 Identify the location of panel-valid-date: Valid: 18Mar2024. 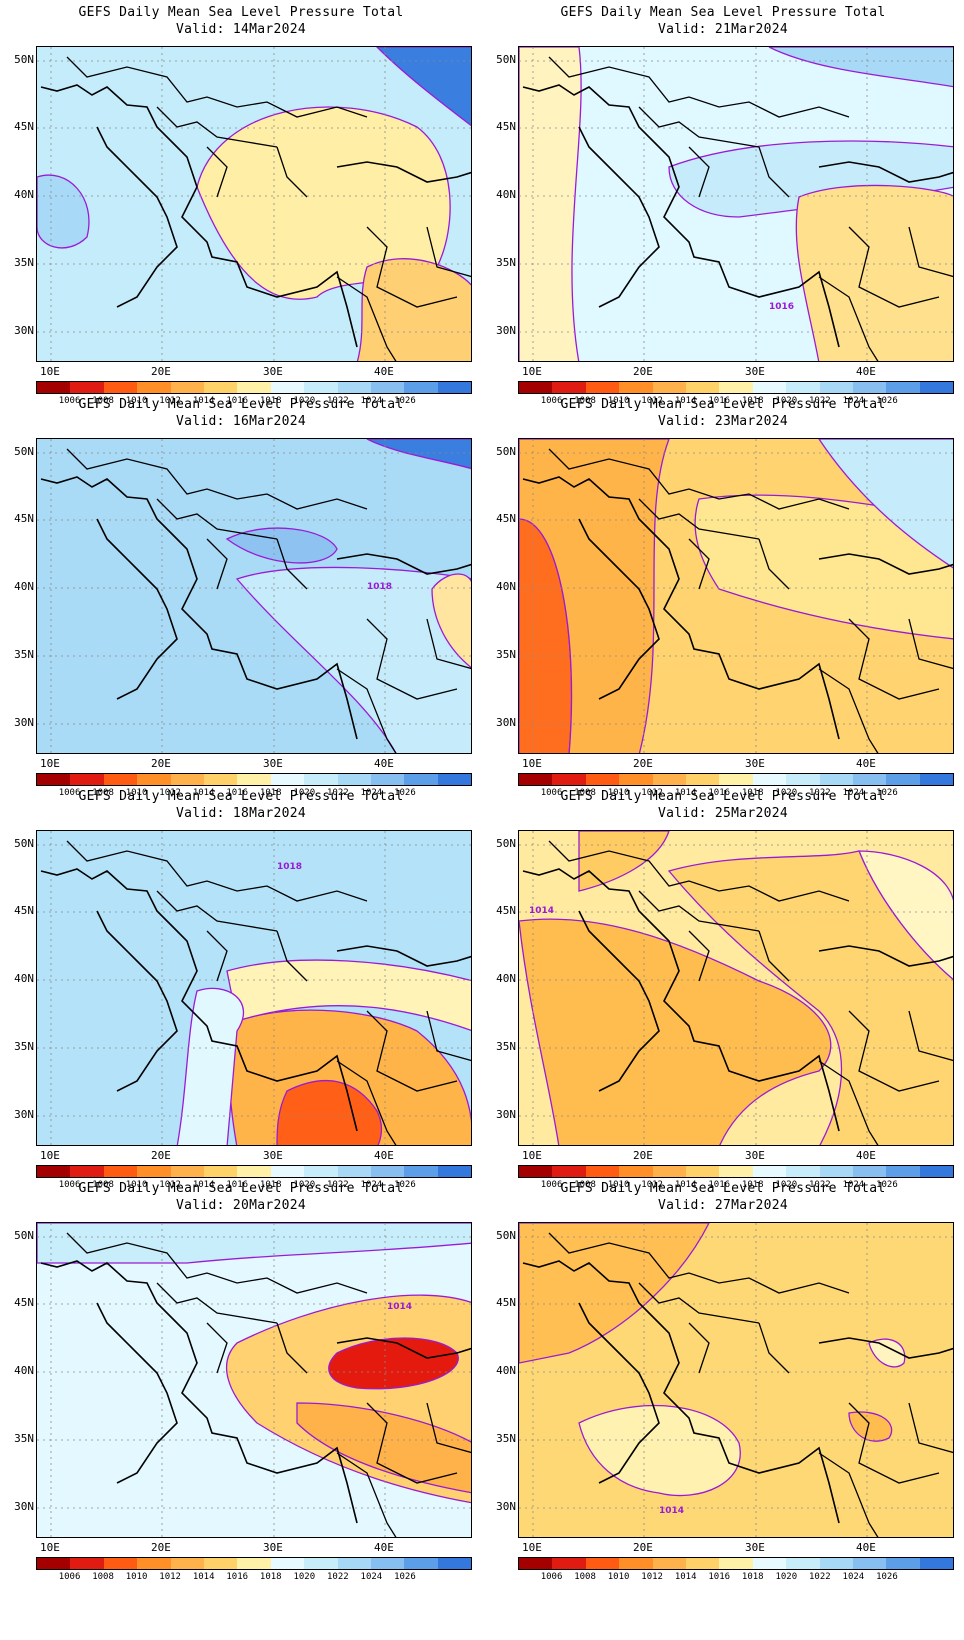
(241, 813).